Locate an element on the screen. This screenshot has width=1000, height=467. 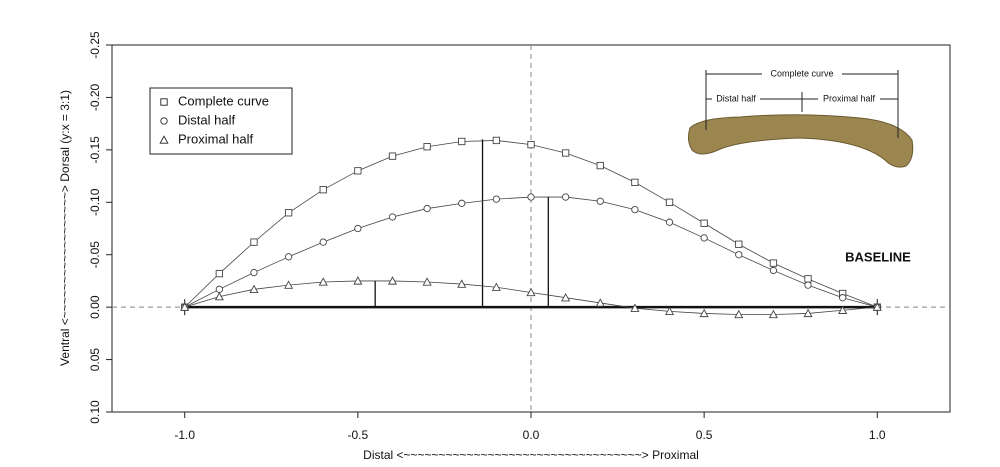
inset-label: Complete curve is located at coordinates (801, 73).